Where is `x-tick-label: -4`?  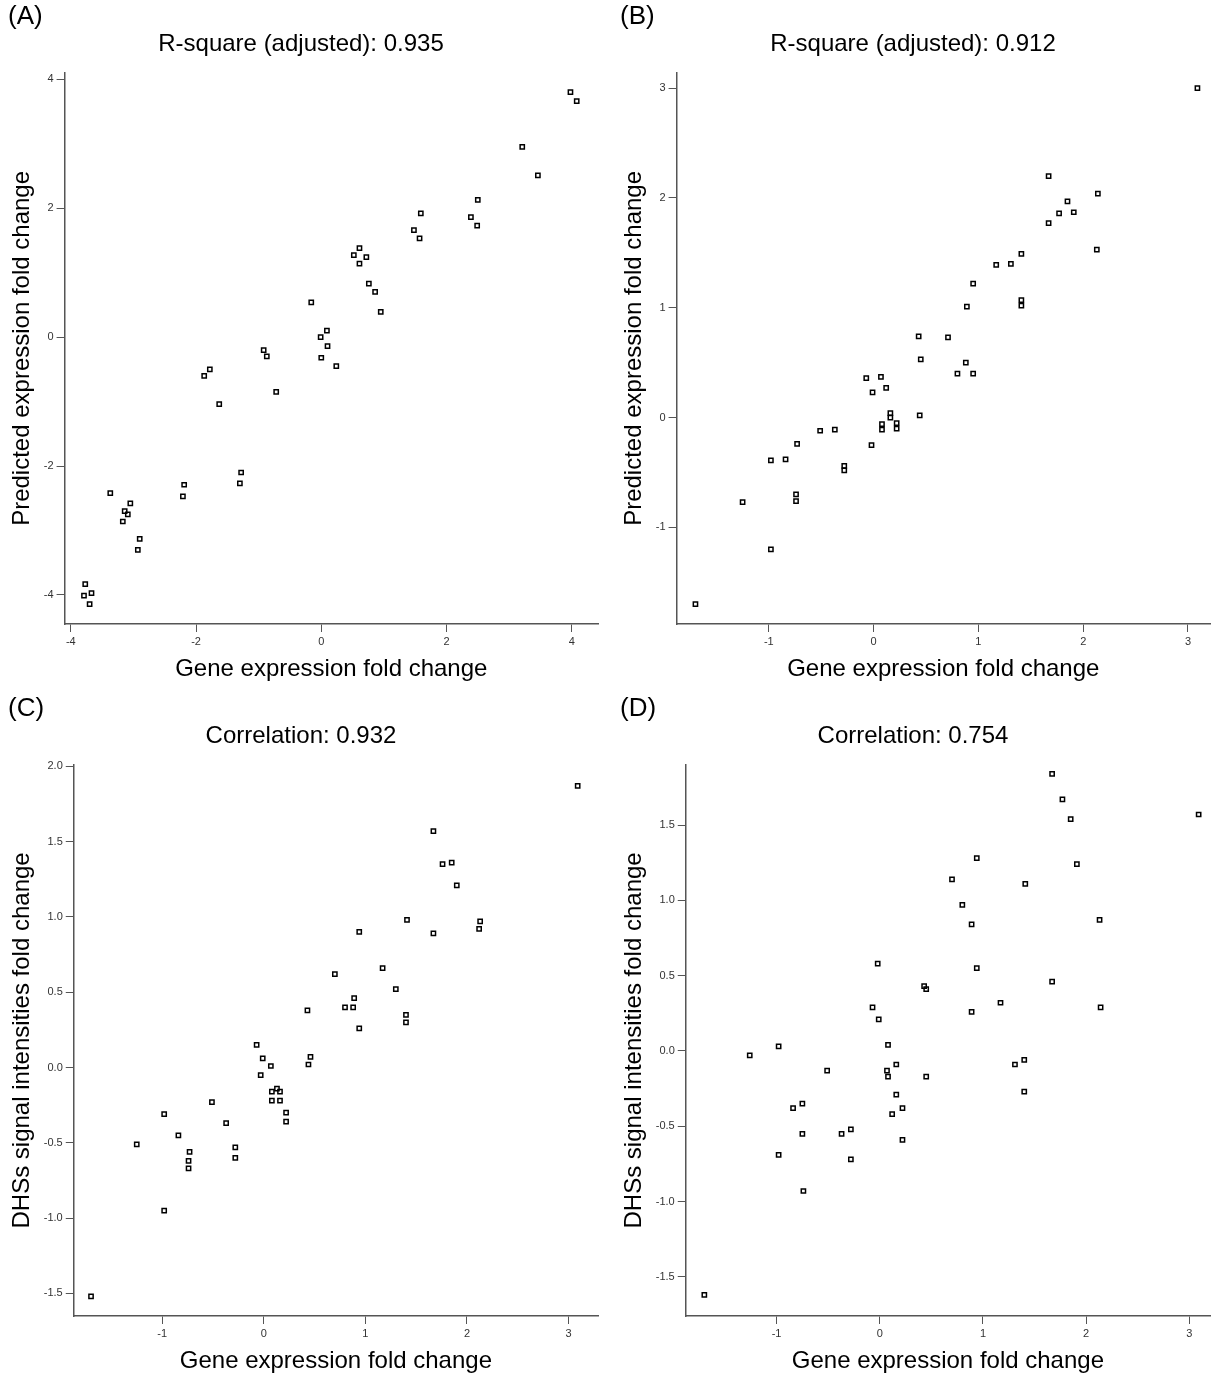 x-tick-label: -4 is located at coordinates (70, 640).